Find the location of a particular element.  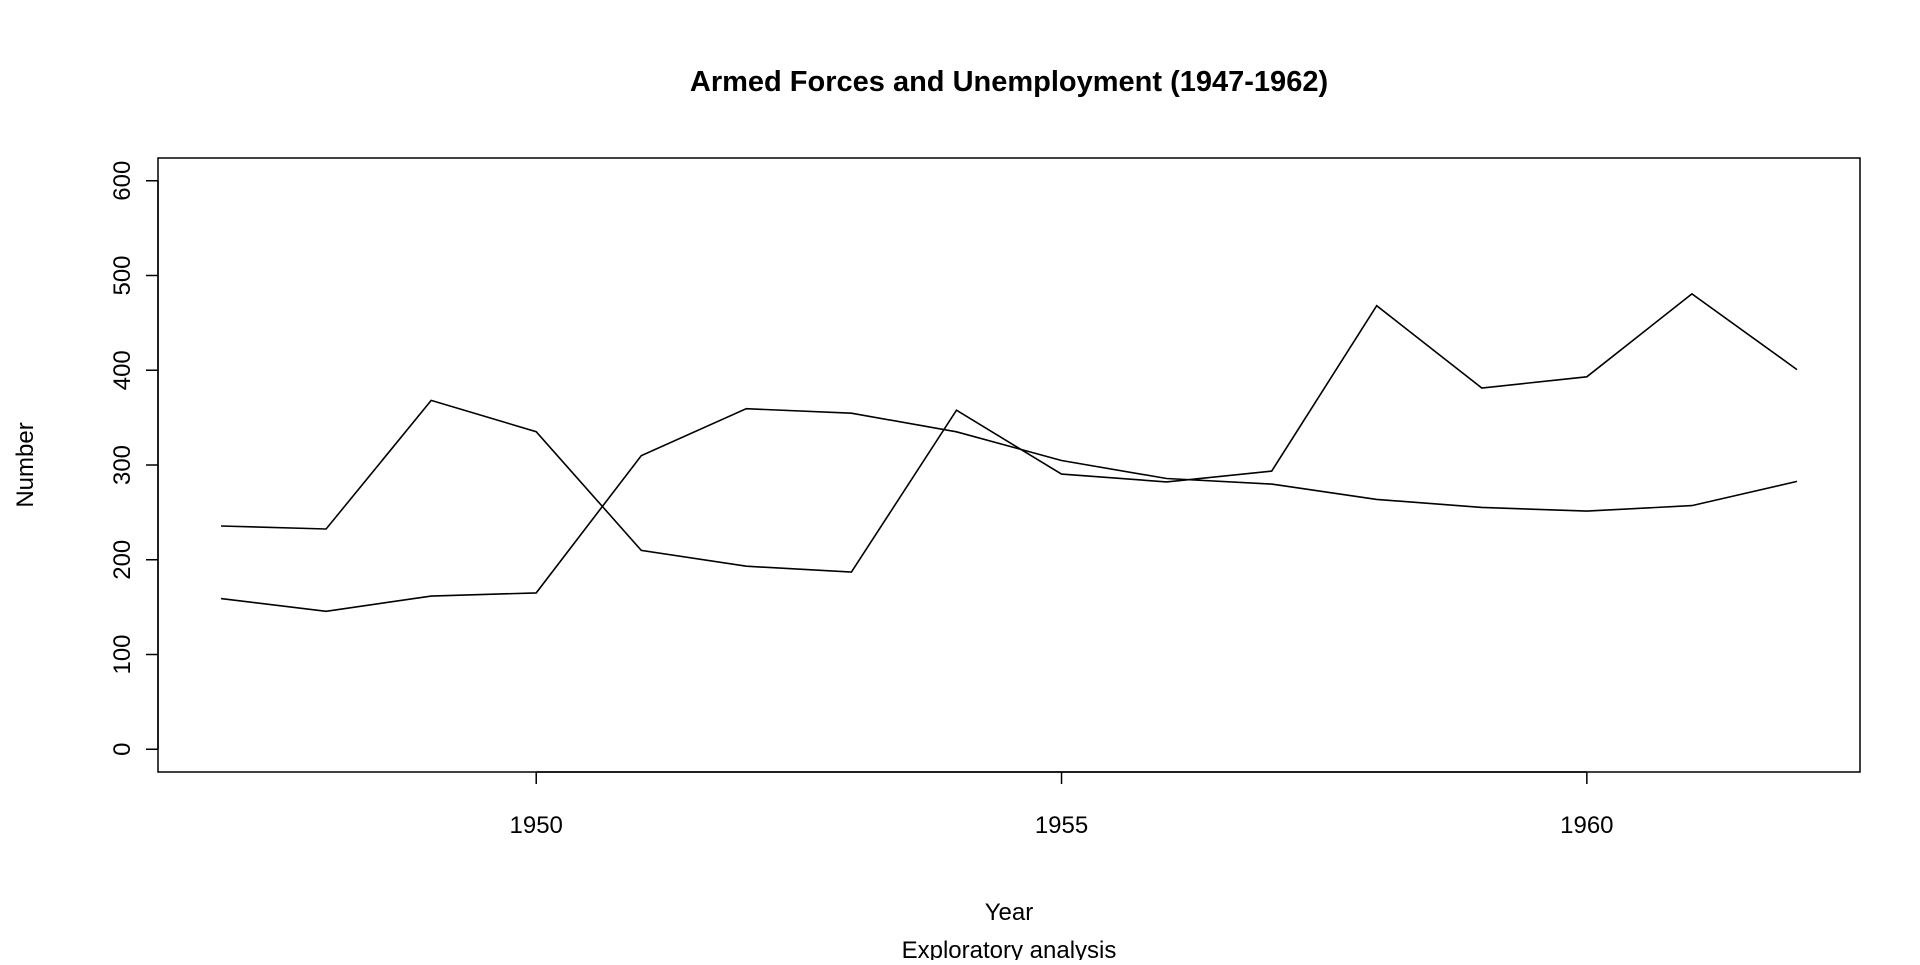

y-axis-label: Number is located at coordinates (25, 464).